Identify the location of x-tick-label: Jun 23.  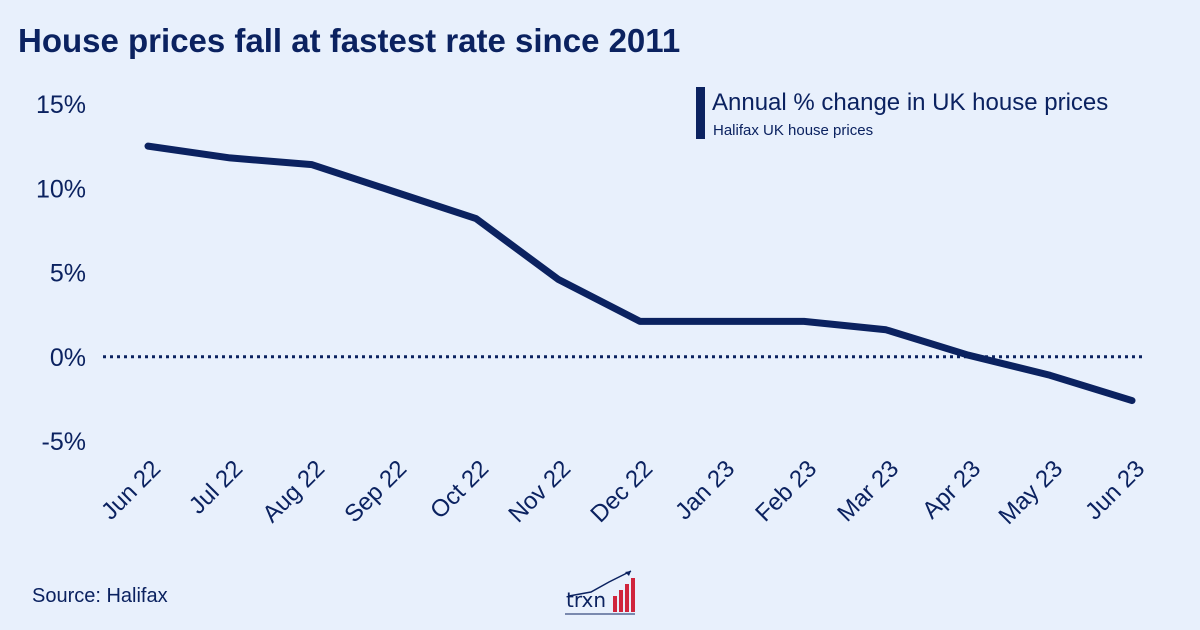
(1115, 490).